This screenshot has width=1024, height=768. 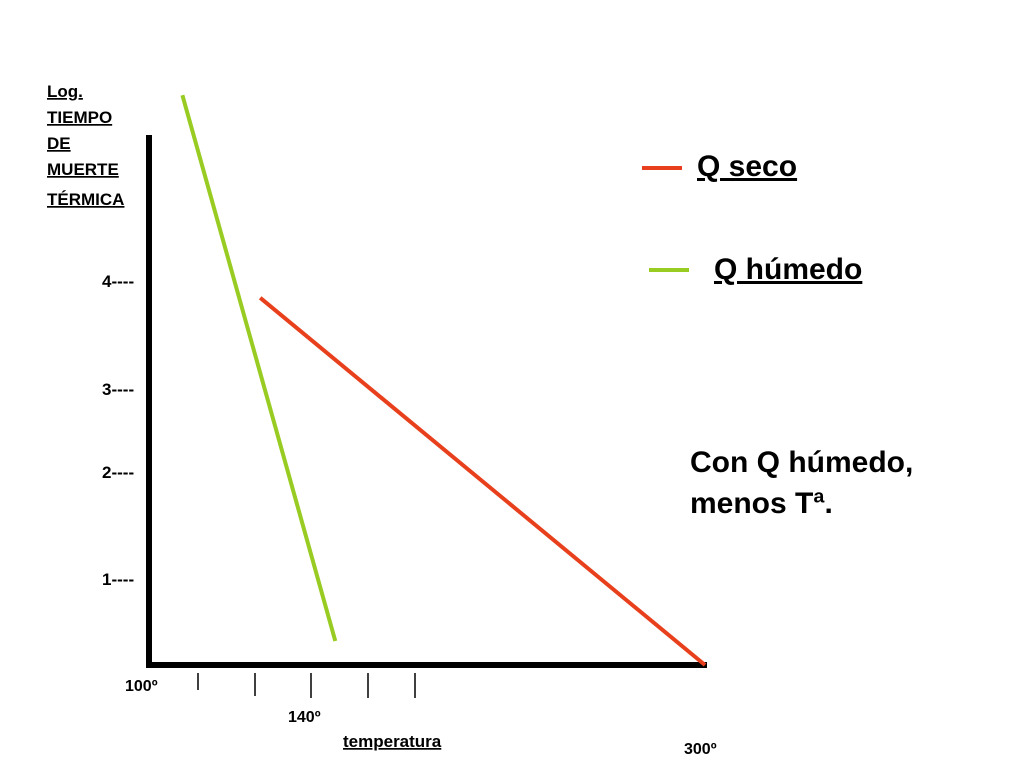 What do you see at coordinates (79, 117) in the screenshot?
I see `y-axis-label-line-2: TIEMPO` at bounding box center [79, 117].